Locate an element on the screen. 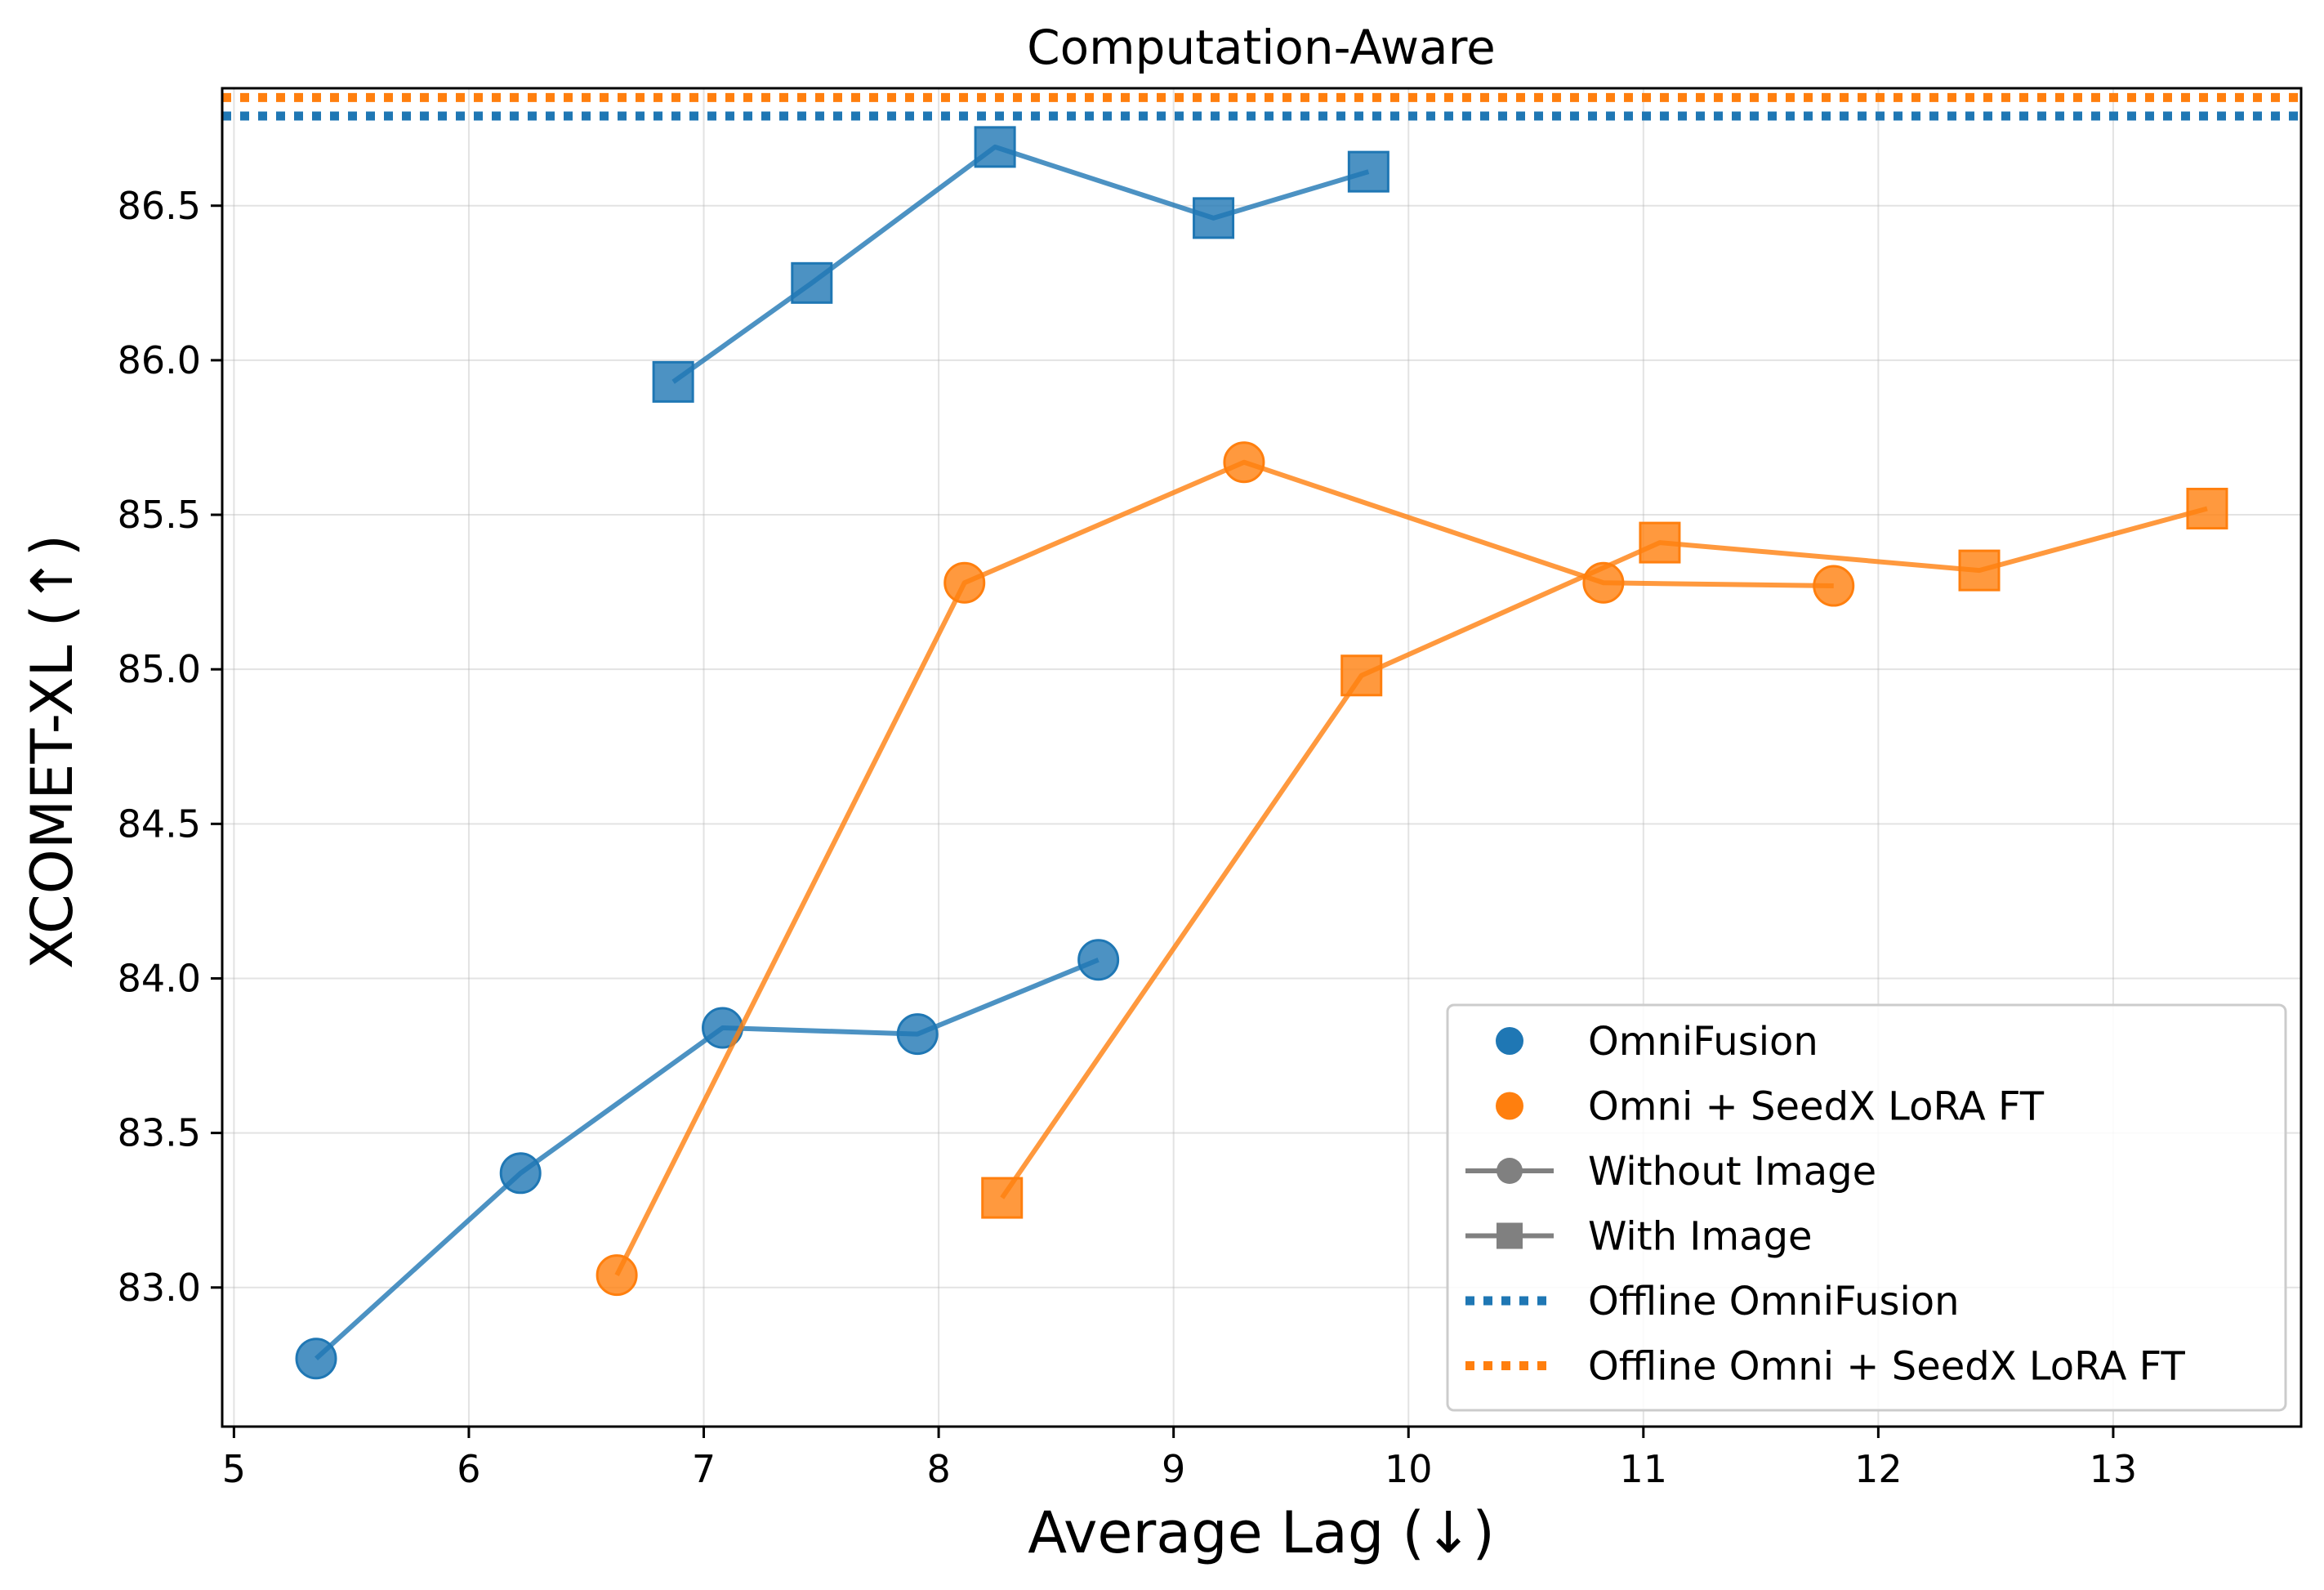 The image size is (2324, 1590). y-tick-label: 86.0 is located at coordinates (159, 360).